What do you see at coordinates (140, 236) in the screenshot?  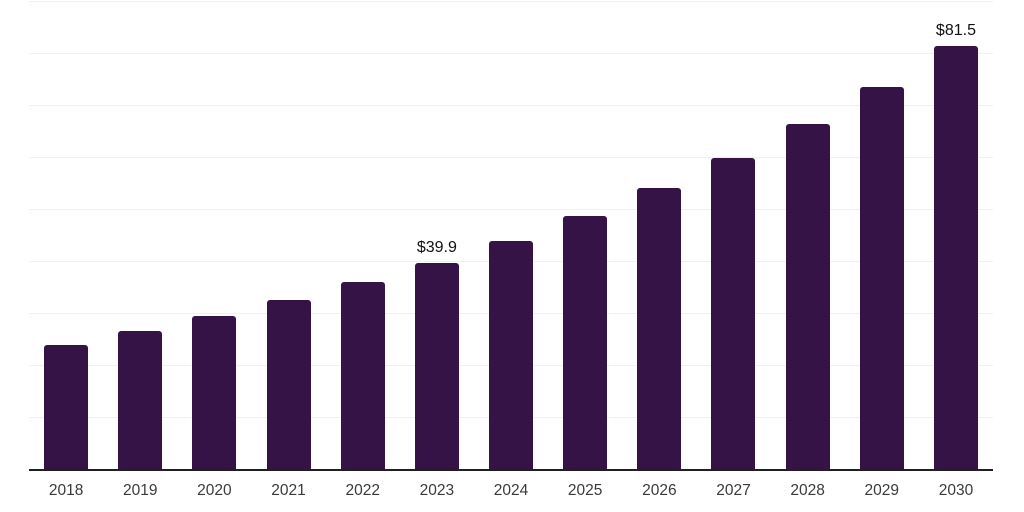 I see `bar-slot-2019` at bounding box center [140, 236].